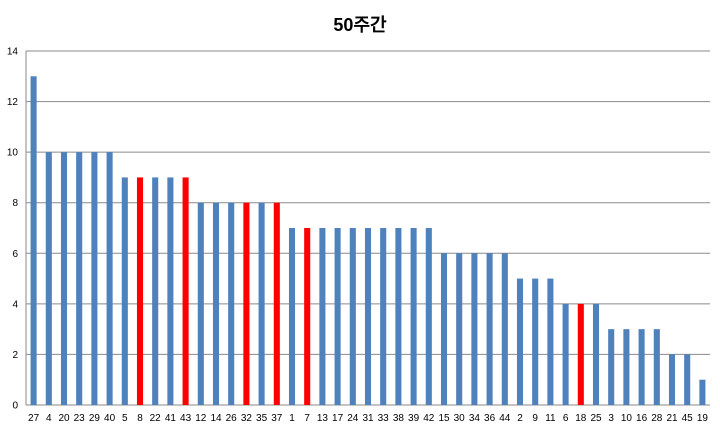 The width and height of the screenshot is (720, 431). I want to click on x-tick-label: 23, so click(80, 418).